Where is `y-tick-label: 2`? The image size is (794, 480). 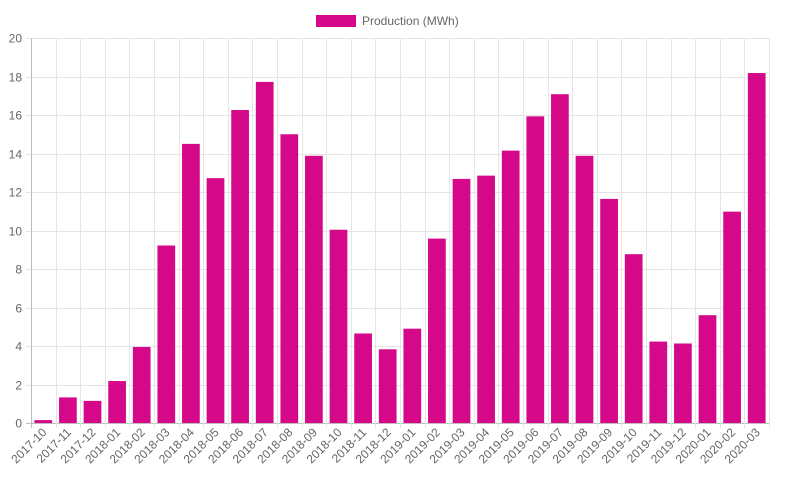 y-tick-label: 2 is located at coordinates (18, 386).